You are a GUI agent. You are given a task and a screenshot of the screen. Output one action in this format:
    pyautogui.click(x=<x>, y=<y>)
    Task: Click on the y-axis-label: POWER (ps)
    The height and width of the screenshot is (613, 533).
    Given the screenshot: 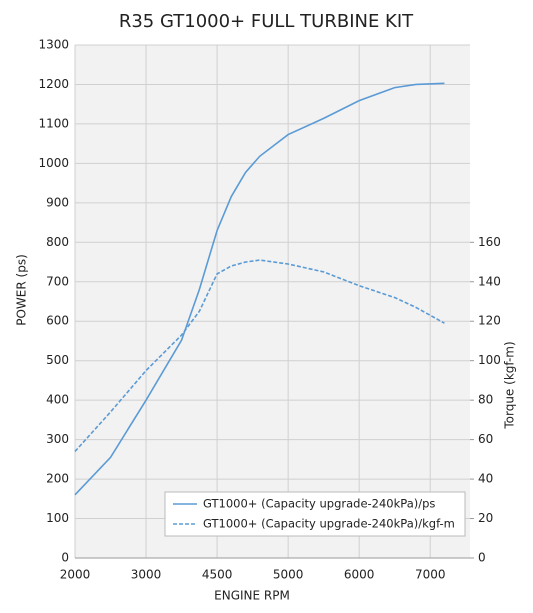 What is the action you would take?
    pyautogui.click(x=22, y=290)
    